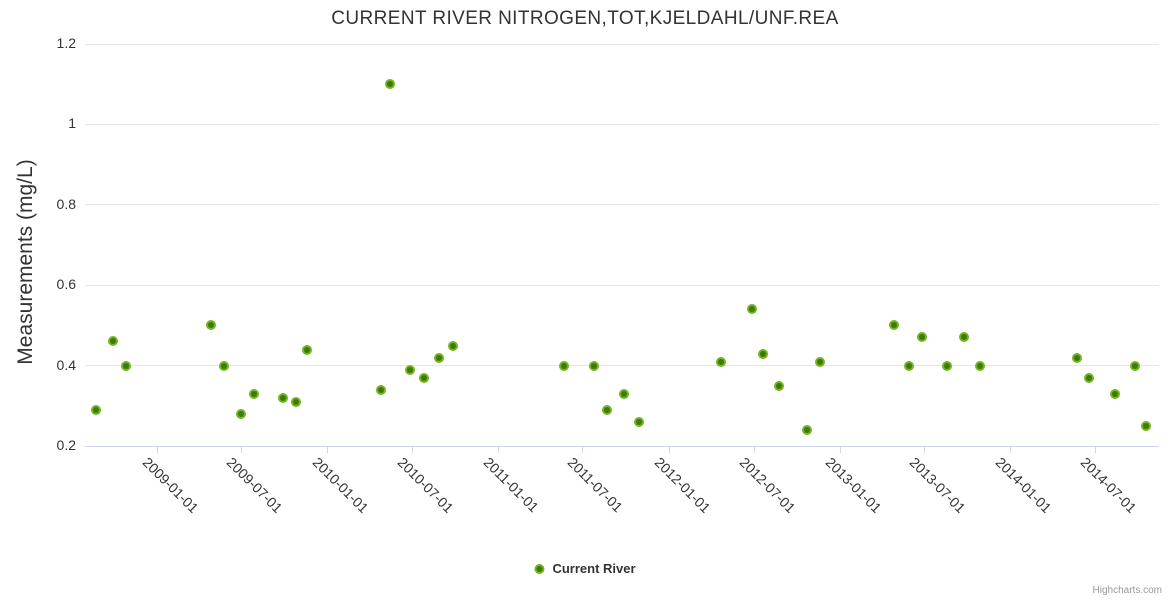  Describe the element at coordinates (937, 485) in the screenshot. I see `x-axis-label: 2013-07-01` at that location.